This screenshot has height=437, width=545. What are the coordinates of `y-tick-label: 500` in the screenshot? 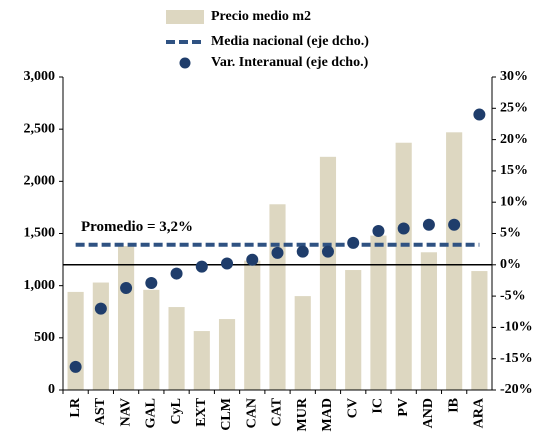 It's located at (44, 337).